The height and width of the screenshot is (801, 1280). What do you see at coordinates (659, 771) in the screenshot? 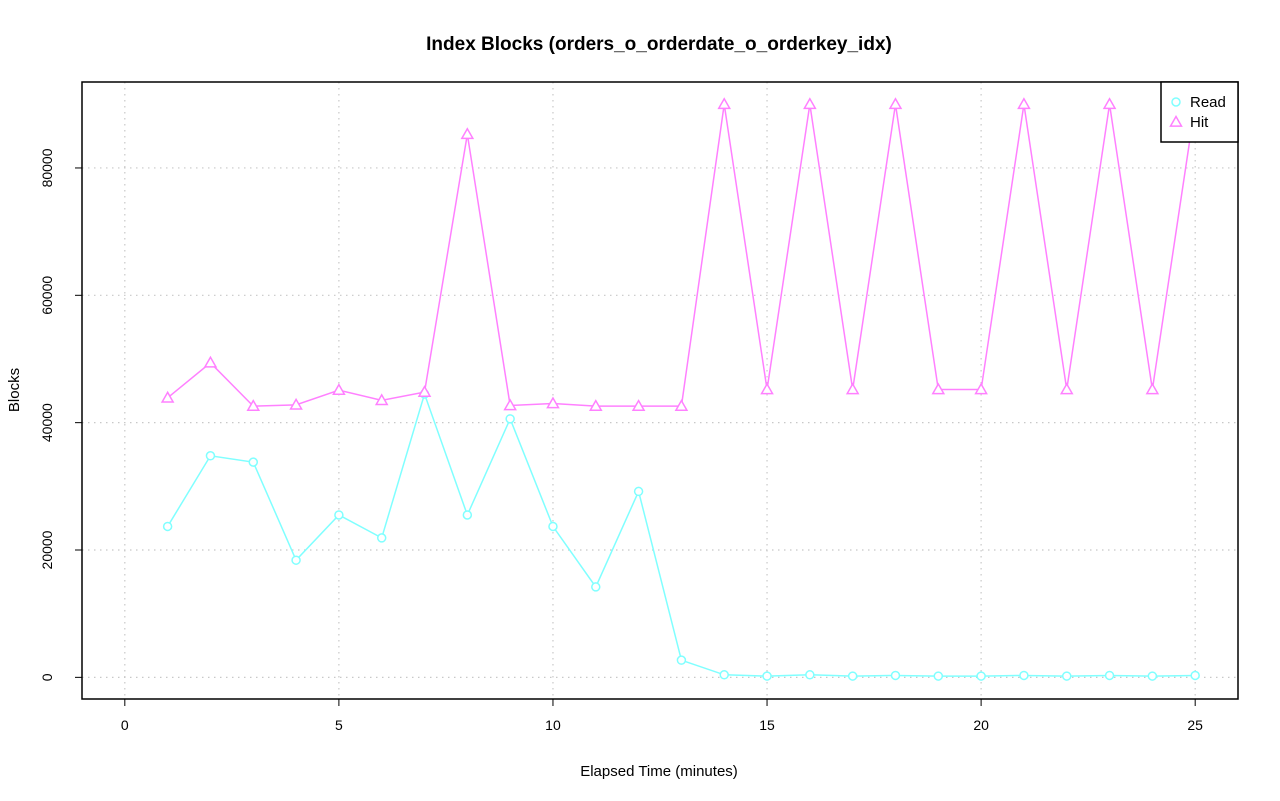
I see `x-axis-label: Elapsed Time (minutes)` at bounding box center [659, 771].